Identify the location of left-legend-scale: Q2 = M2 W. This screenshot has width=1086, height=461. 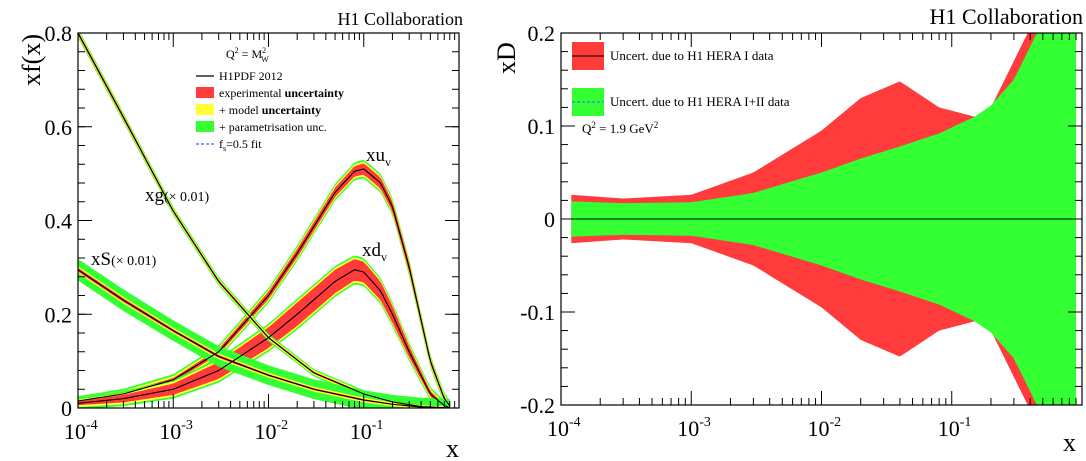
(247, 55).